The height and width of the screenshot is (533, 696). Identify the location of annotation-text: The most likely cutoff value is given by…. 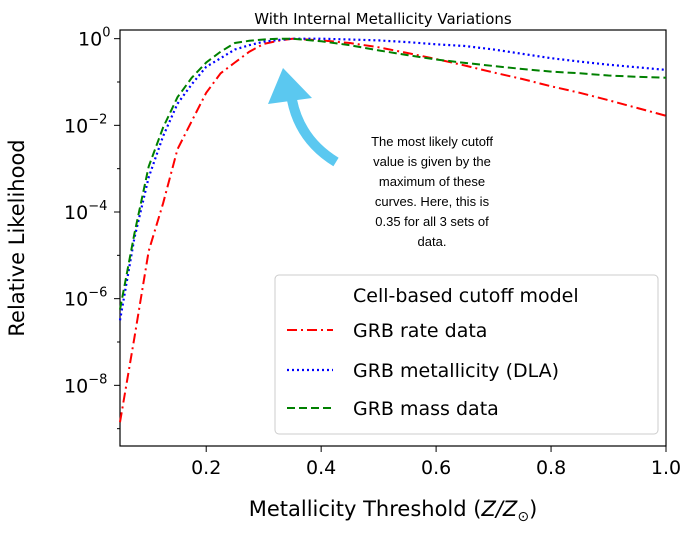
(432, 191).